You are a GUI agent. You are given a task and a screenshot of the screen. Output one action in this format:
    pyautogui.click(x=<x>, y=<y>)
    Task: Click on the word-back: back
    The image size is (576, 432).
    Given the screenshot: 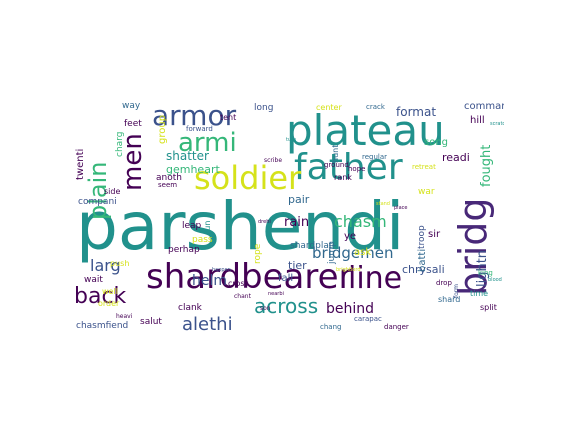 What is the action you would take?
    pyautogui.click(x=100, y=296)
    